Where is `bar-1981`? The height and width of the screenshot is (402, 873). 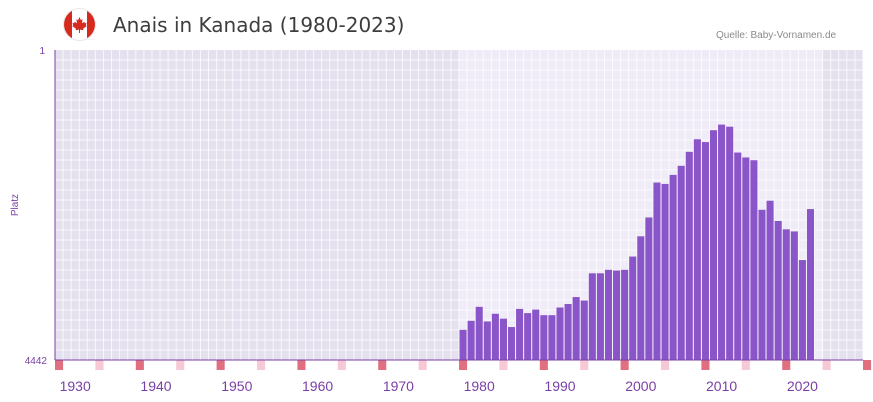
bar-1981 is located at coordinates (487, 340).